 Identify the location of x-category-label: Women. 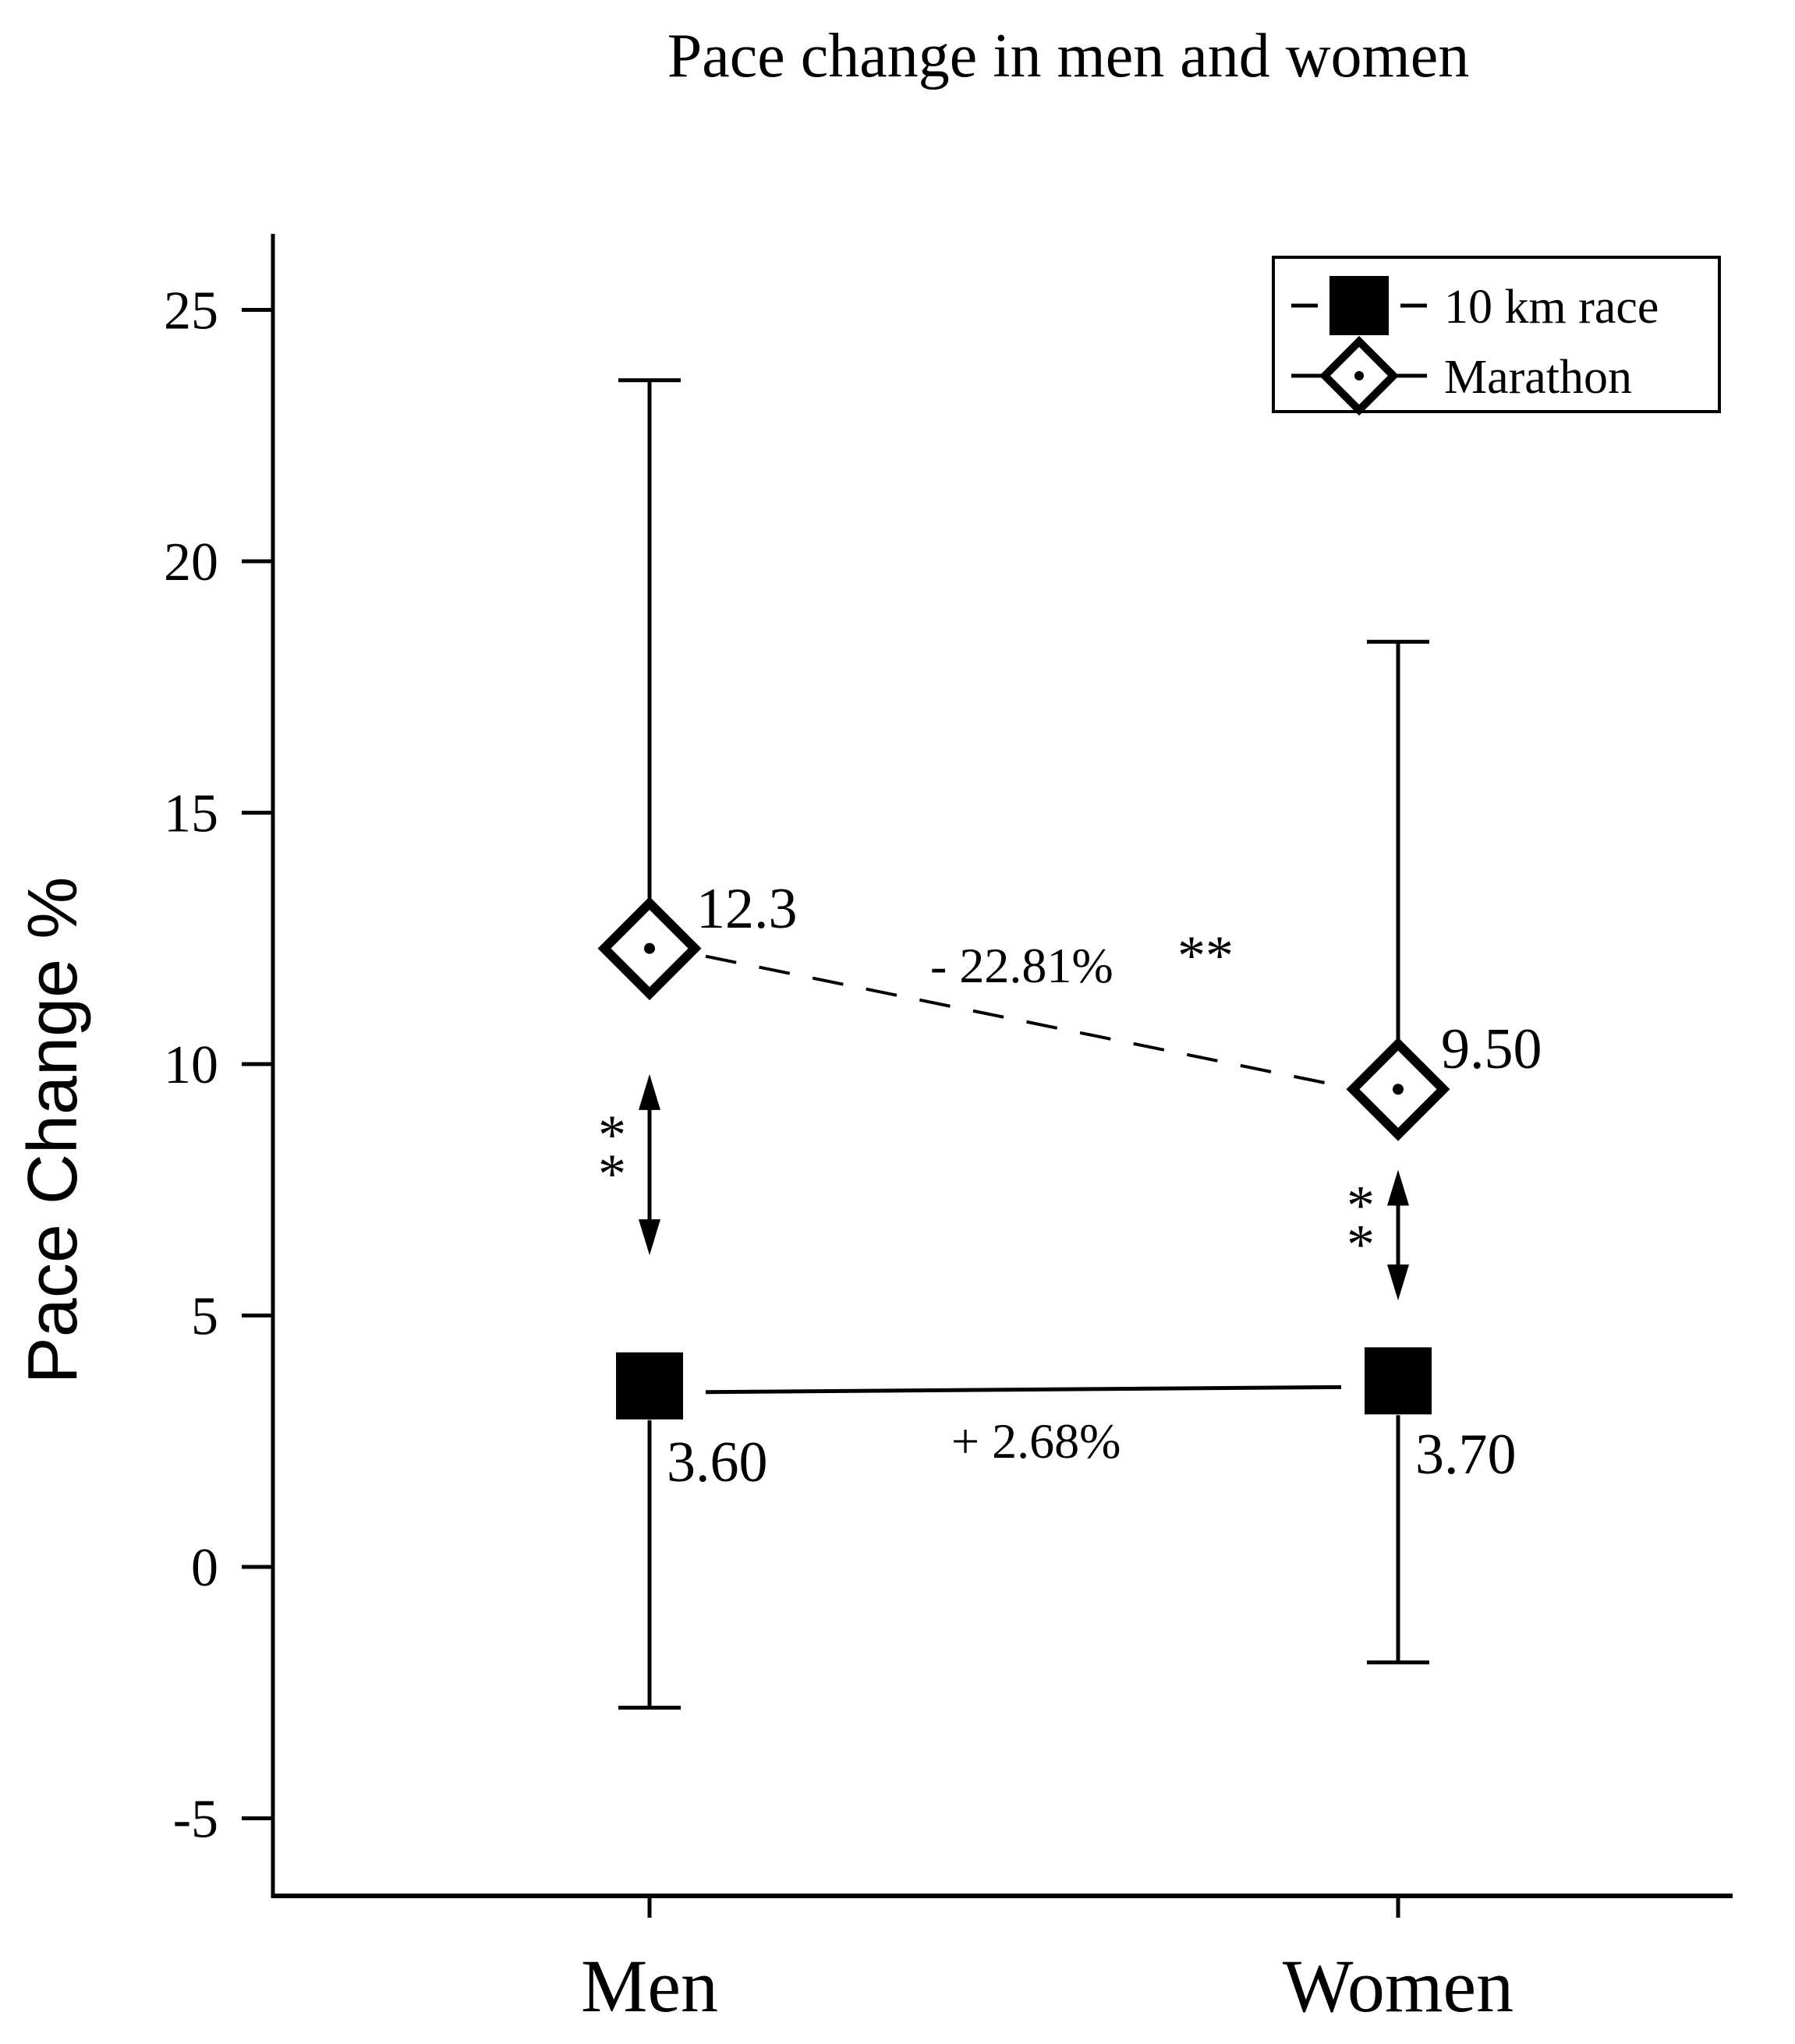
(1398, 1986).